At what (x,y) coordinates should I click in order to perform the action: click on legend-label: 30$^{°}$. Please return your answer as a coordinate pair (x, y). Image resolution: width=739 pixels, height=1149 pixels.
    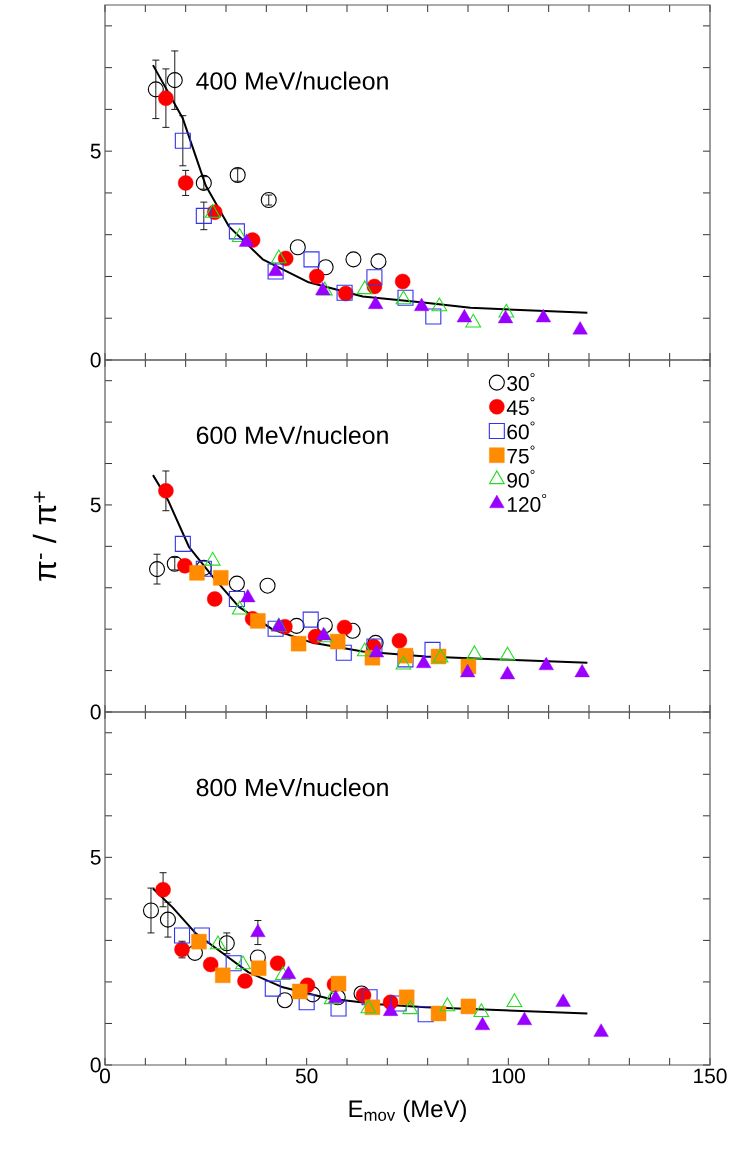
    Looking at the image, I should click on (521, 381).